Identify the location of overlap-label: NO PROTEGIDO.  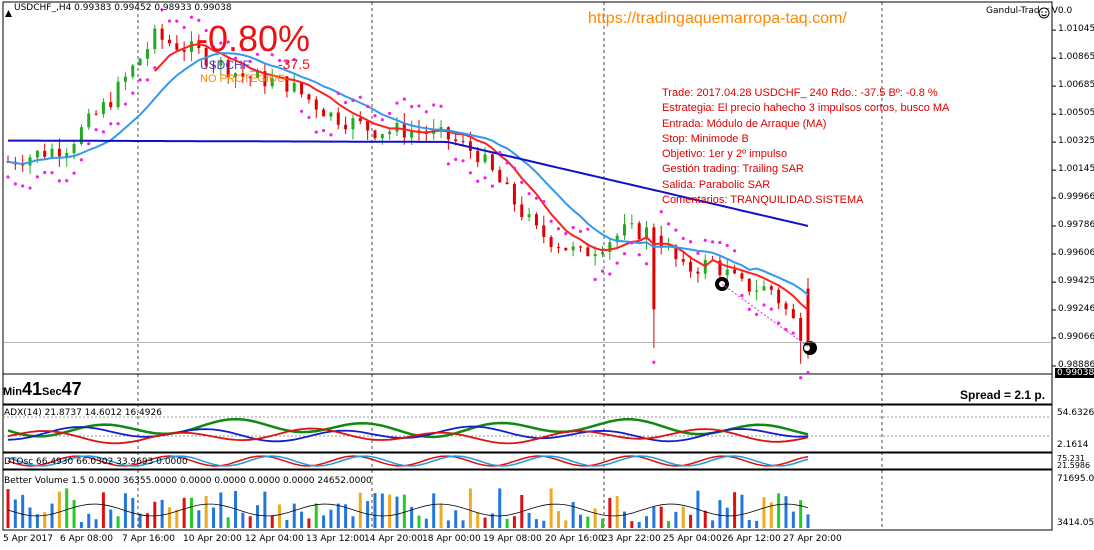
(243, 79).